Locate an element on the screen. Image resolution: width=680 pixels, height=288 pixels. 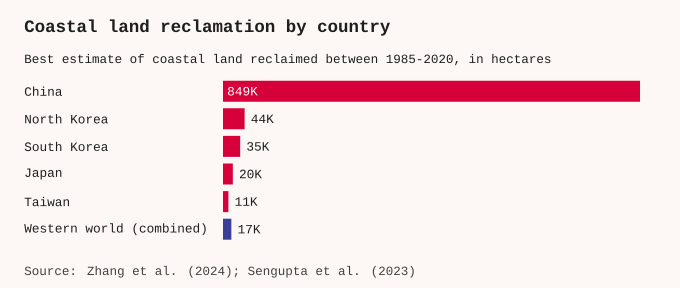
y-tick-label: Western world (combined) is located at coordinates (115, 229).